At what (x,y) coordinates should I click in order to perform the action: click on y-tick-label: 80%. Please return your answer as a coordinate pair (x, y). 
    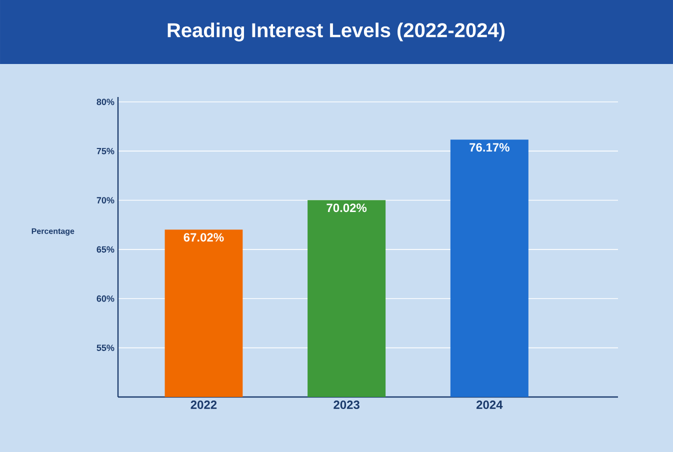
    Looking at the image, I should click on (105, 102).